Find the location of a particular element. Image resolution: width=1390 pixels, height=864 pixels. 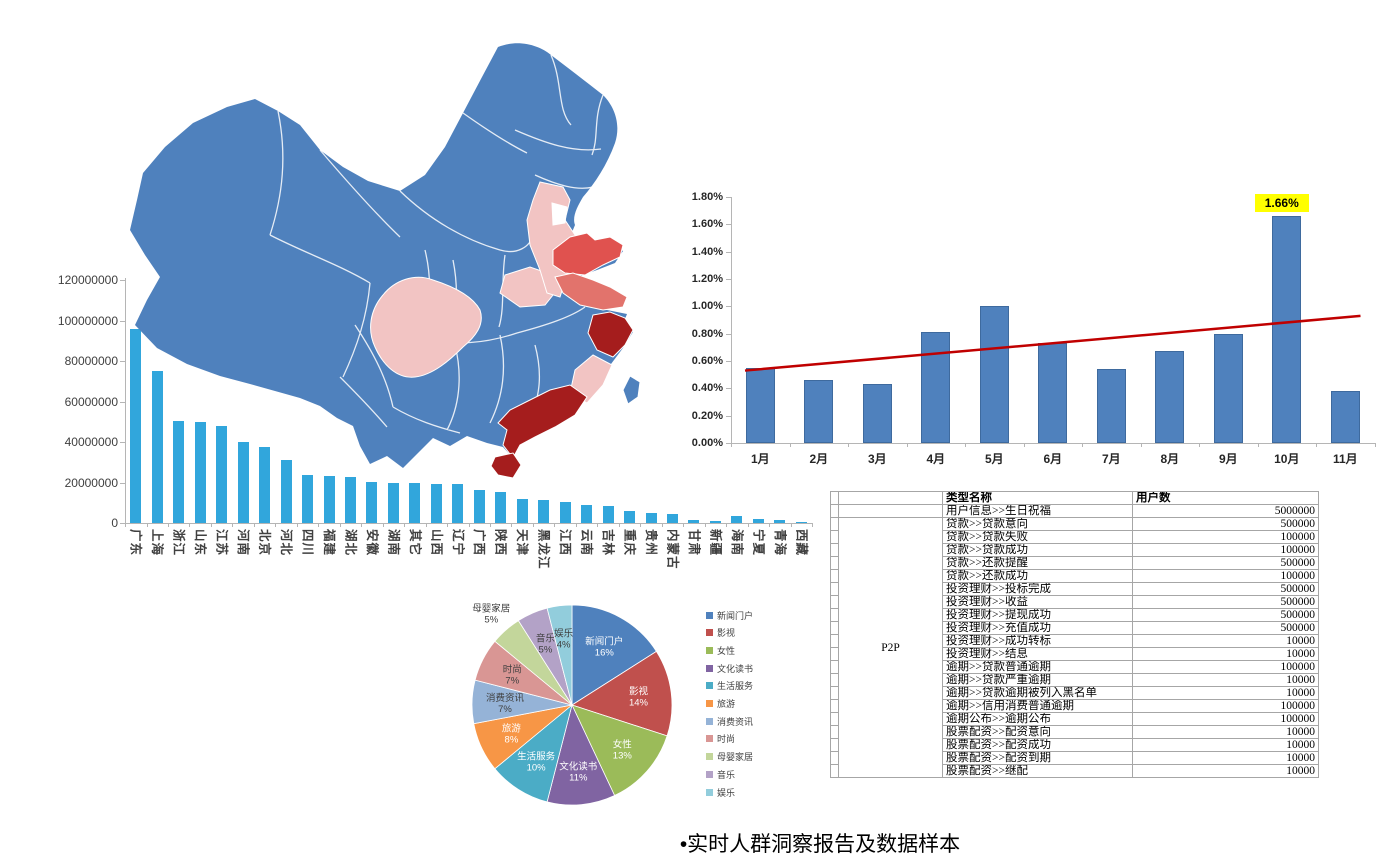

type-name-cell: 逾期公布>>逾期公布 is located at coordinates (1037, 719).